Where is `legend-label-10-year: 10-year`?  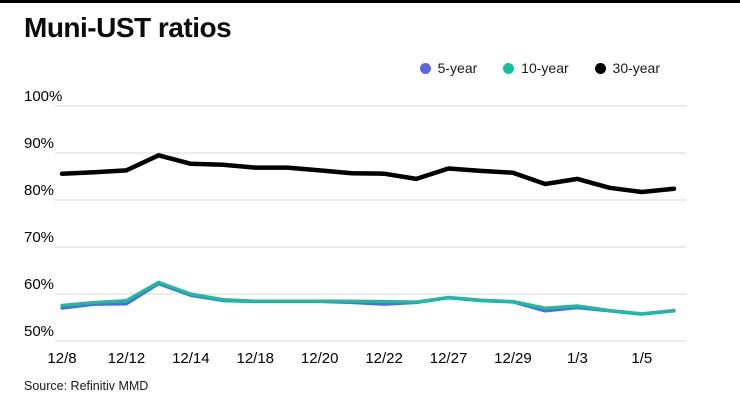
legend-label-10-year: 10-year is located at coordinates (545, 68).